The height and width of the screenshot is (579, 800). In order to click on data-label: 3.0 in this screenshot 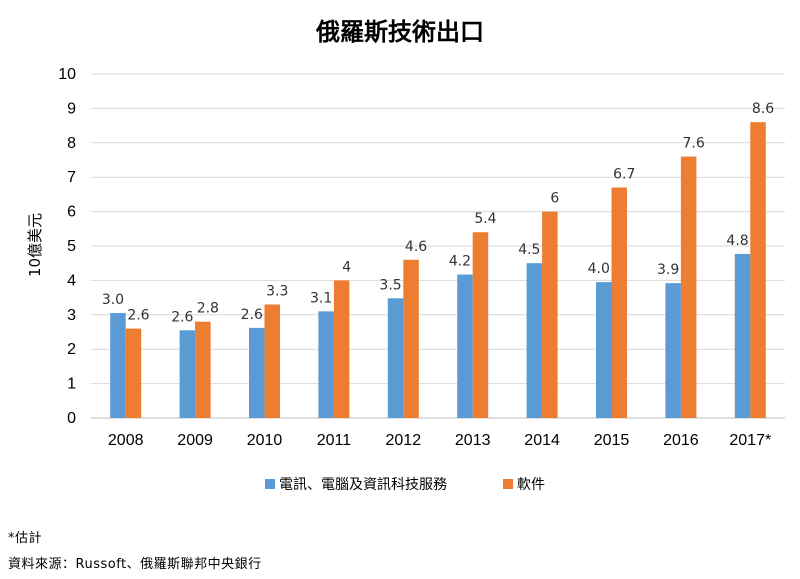, I will do `click(113, 300)`.